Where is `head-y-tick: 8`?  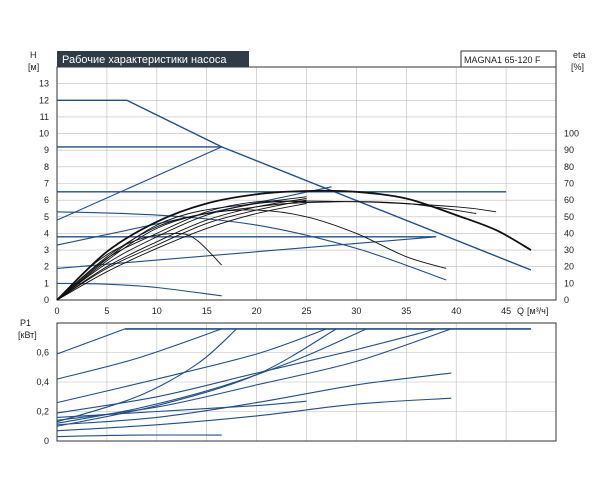 head-y-tick: 8 is located at coordinates (46, 167).